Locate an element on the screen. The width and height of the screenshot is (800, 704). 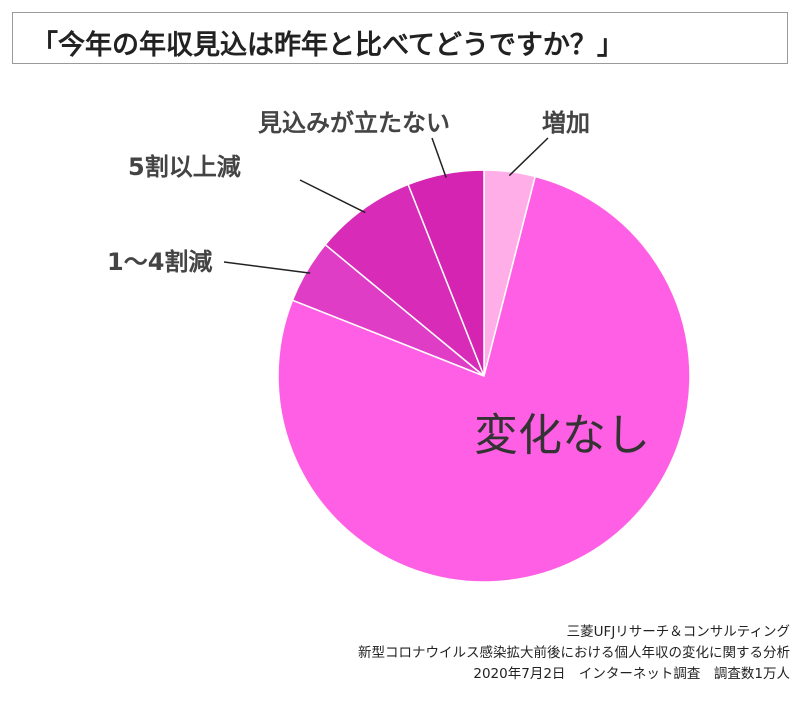
title-box: 「今年の年収見込は昨年と比べてどうですか？」 is located at coordinates (400, 38).